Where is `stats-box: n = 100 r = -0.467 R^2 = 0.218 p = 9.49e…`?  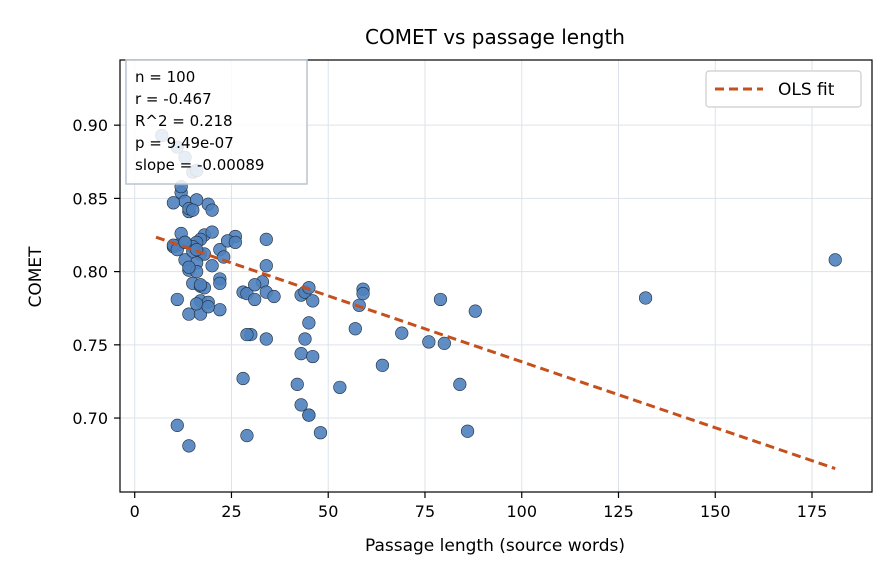
stats-box: n = 100 r = -0.467 R^2 = 0.218 p = 9.49e… is located at coordinates (216, 122).